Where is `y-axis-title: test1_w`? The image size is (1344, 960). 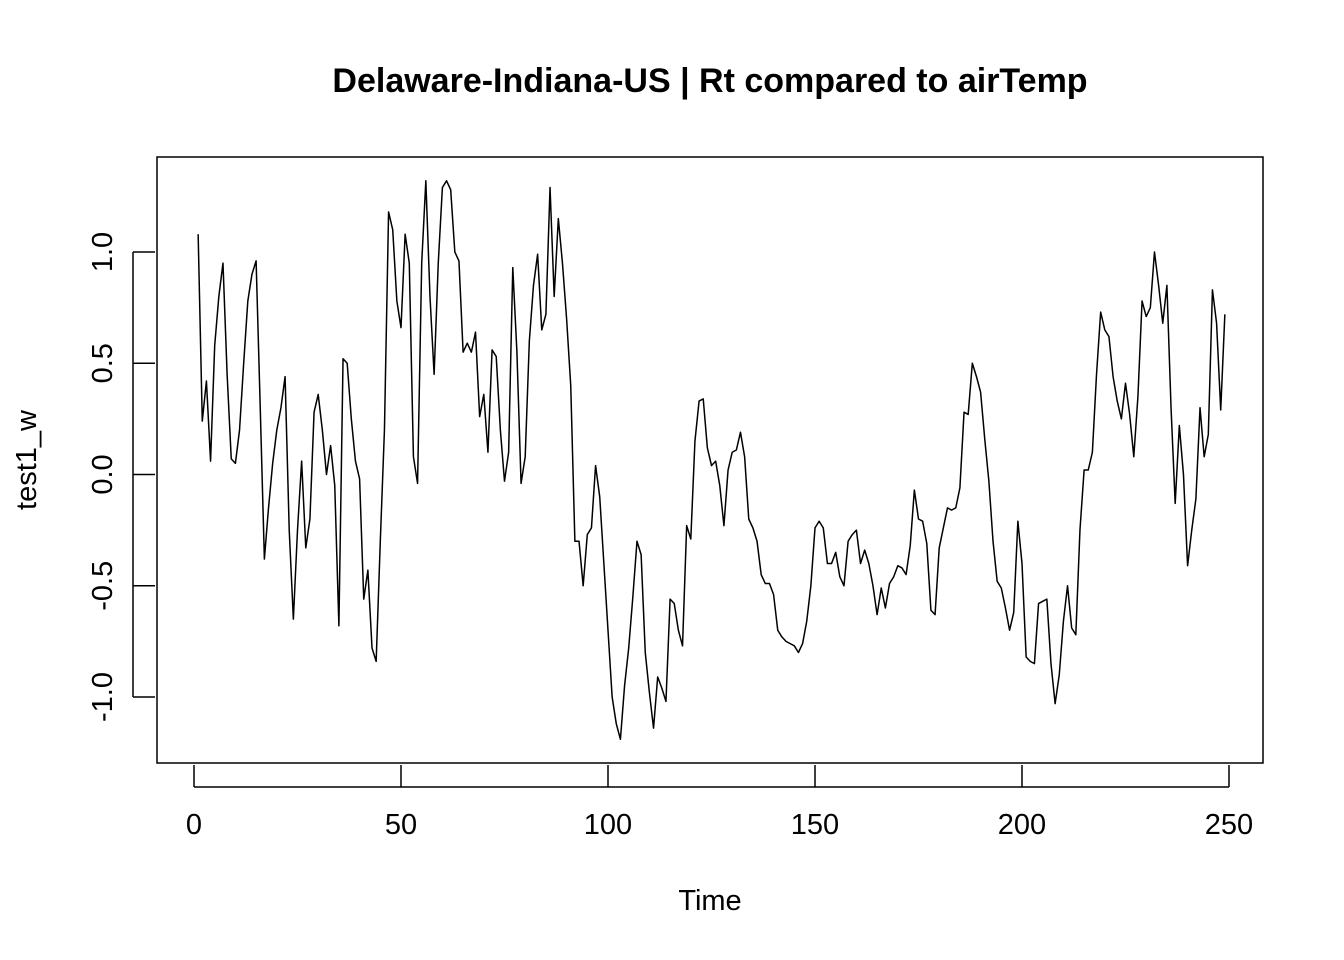 y-axis-title: test1_w is located at coordinates (27, 459).